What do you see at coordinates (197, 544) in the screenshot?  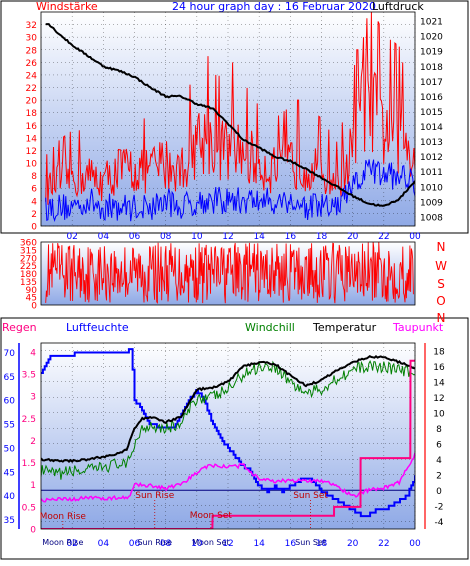 I see `temperature-x-tick-label: 10` at bounding box center [197, 544].